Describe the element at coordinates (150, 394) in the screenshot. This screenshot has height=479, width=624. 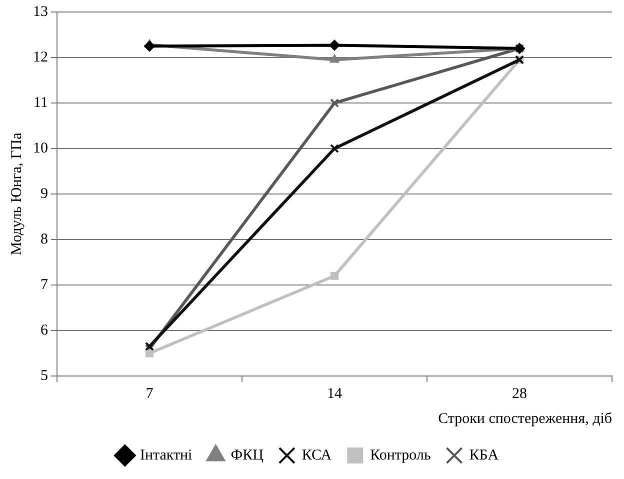
I see `x-tick-label: 7` at that location.